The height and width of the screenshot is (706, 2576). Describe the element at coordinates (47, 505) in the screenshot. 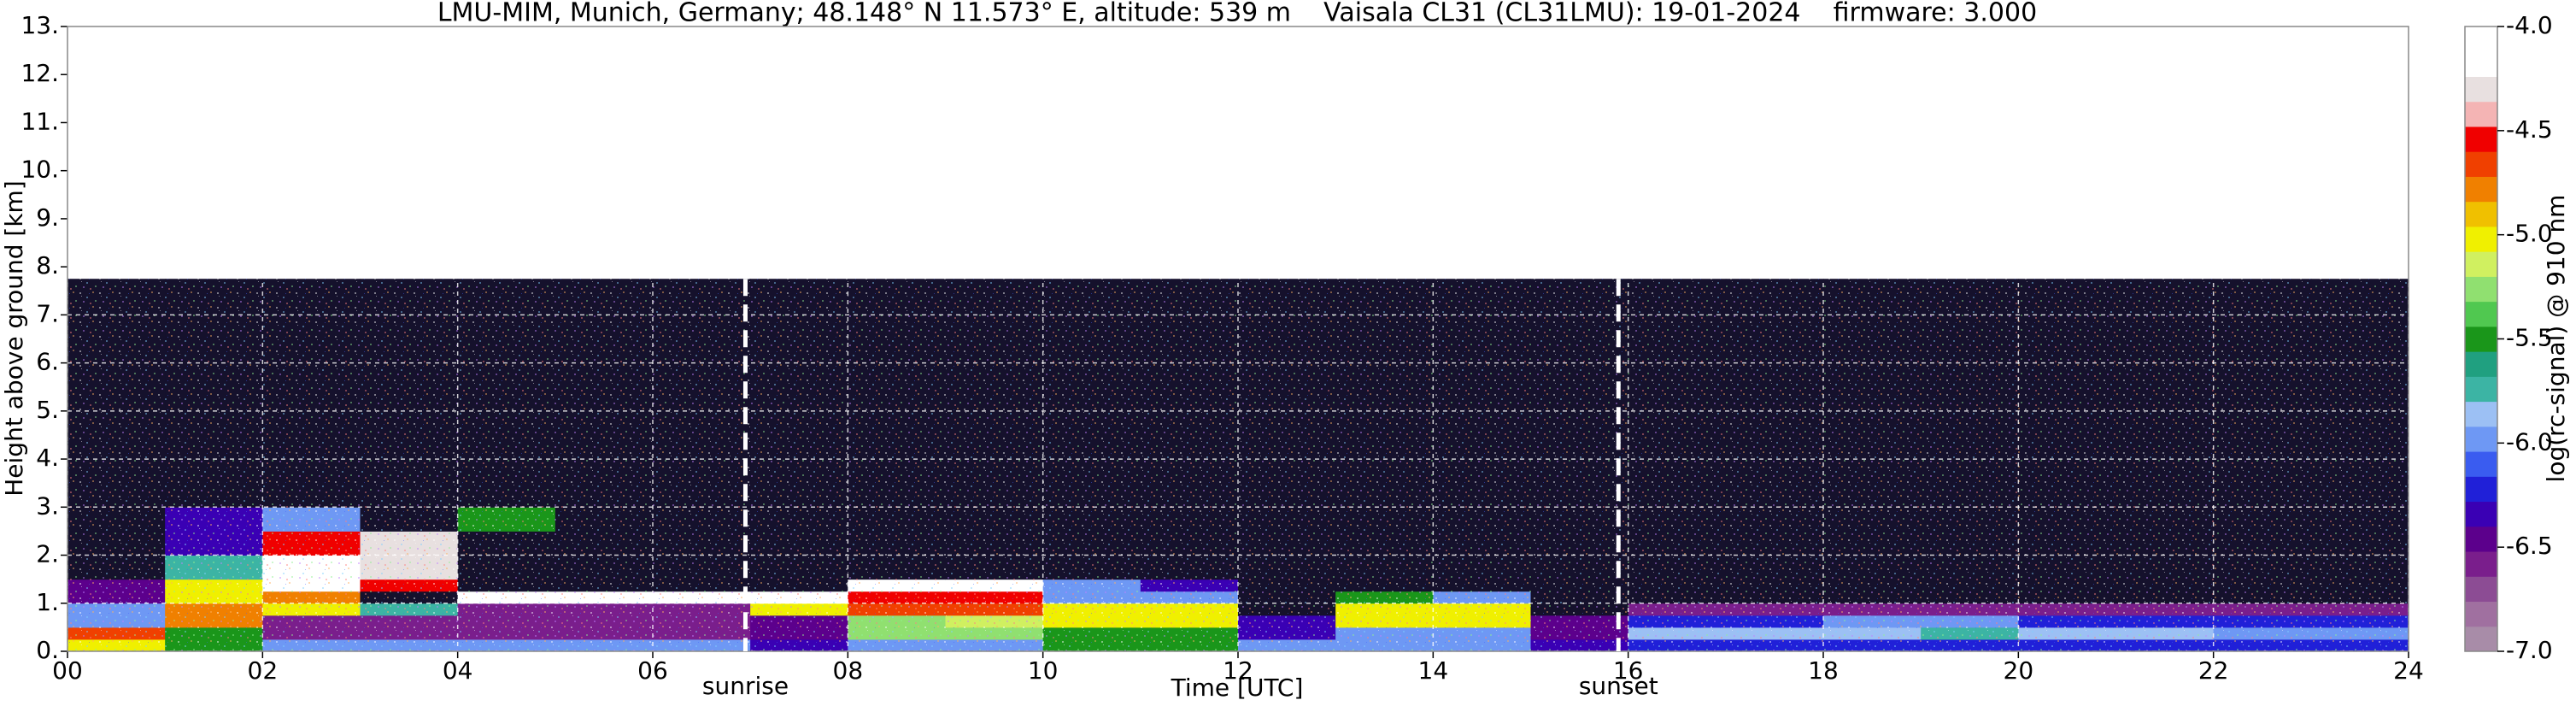

I see `y-tick-label: 3.` at that location.